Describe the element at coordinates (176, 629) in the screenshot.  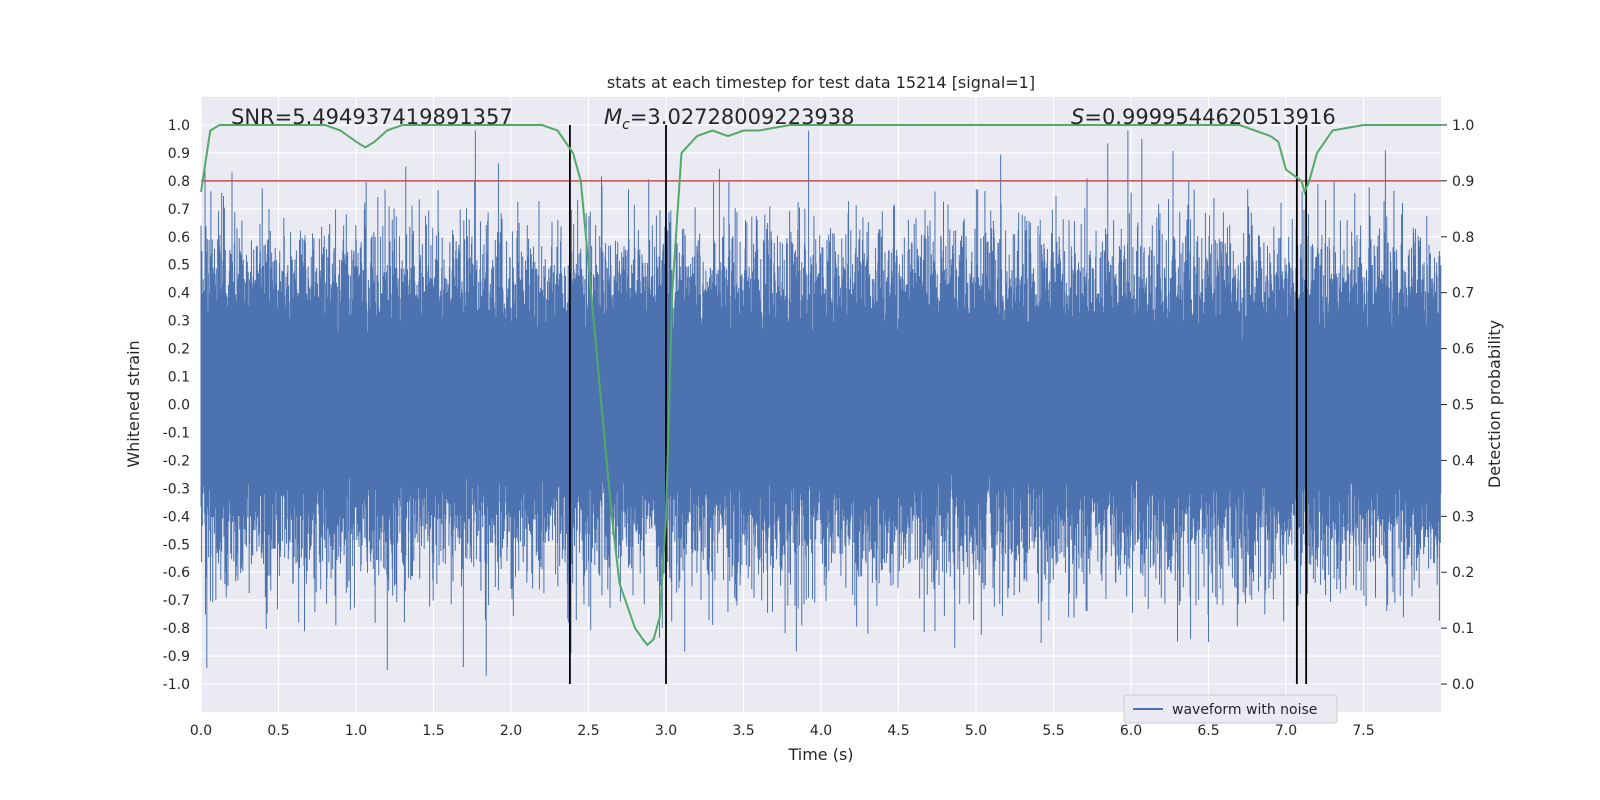
I see `y-tick-label: -0.8` at that location.